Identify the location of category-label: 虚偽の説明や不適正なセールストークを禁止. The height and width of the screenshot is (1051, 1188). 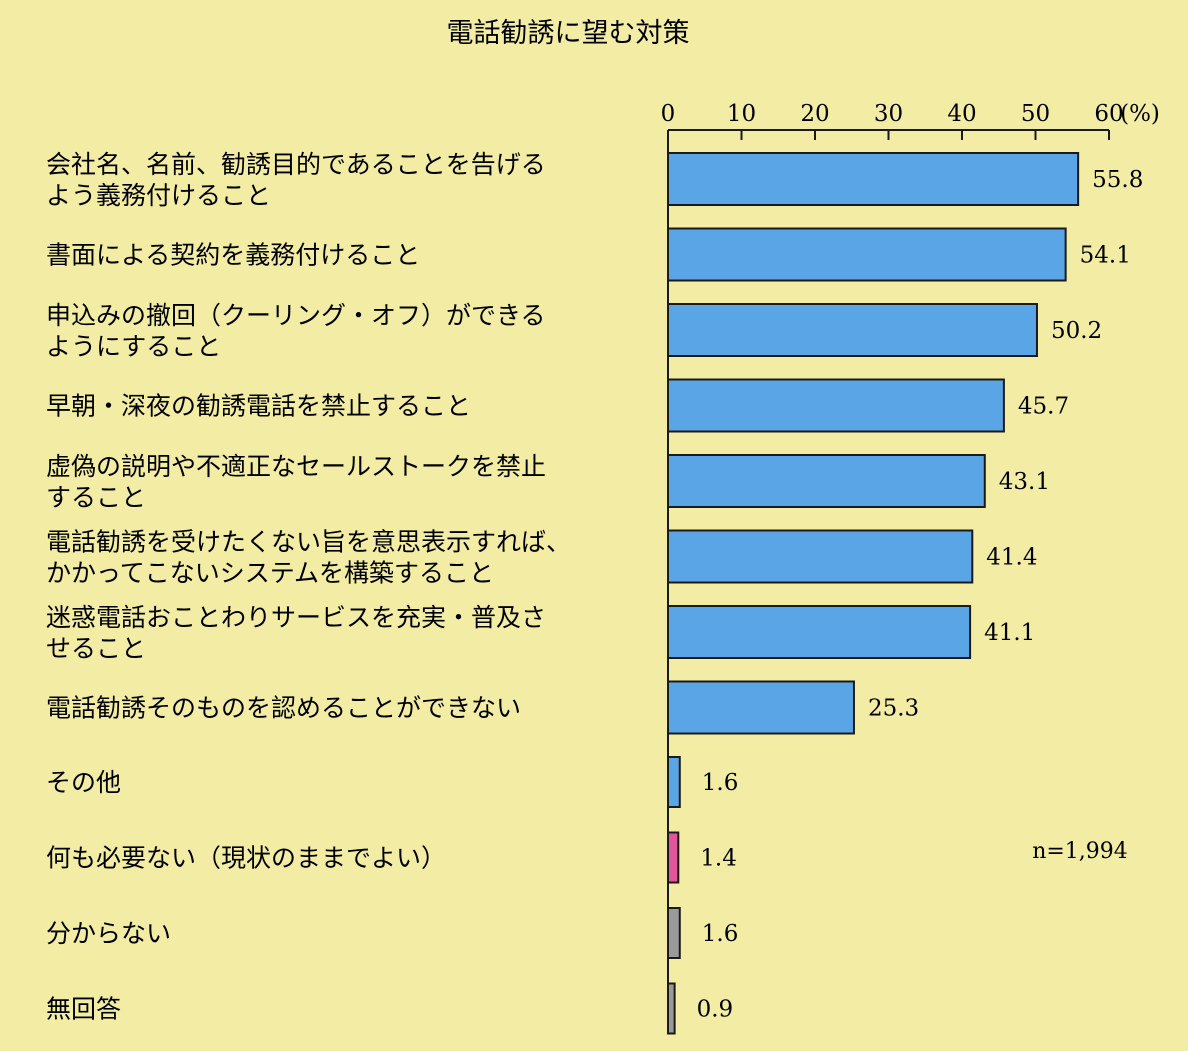
(296, 466).